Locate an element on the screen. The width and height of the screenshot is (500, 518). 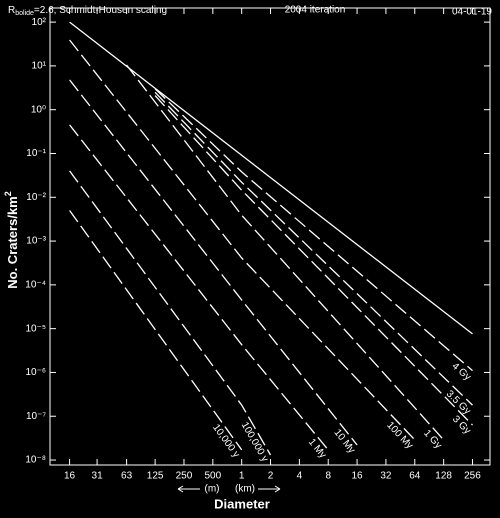
chart-title: Rbolide=2.6, Schmidt-Housen scaling is located at coordinates (87, 11).